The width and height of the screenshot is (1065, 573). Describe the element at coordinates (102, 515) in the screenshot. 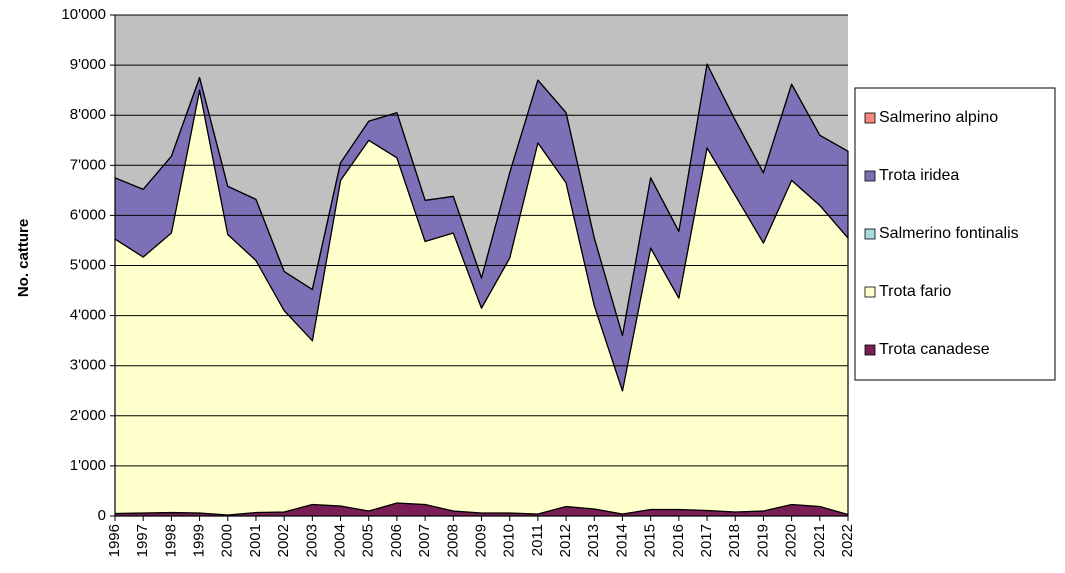

I see `y-tick-label: 0` at that location.